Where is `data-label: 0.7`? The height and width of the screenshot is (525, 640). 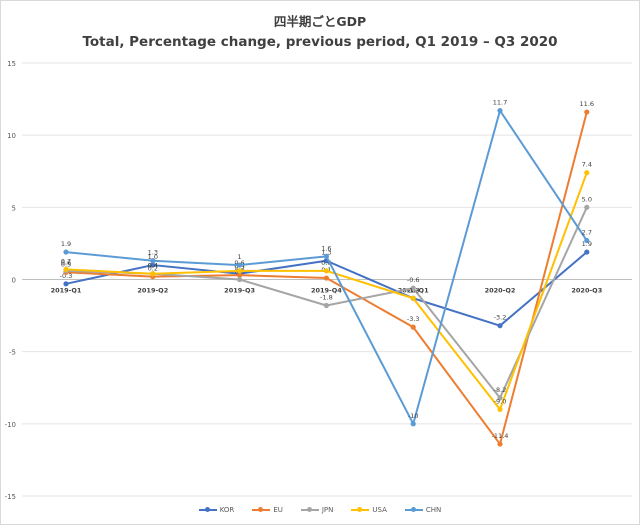
data-label: 0.7 is located at coordinates (66, 261).